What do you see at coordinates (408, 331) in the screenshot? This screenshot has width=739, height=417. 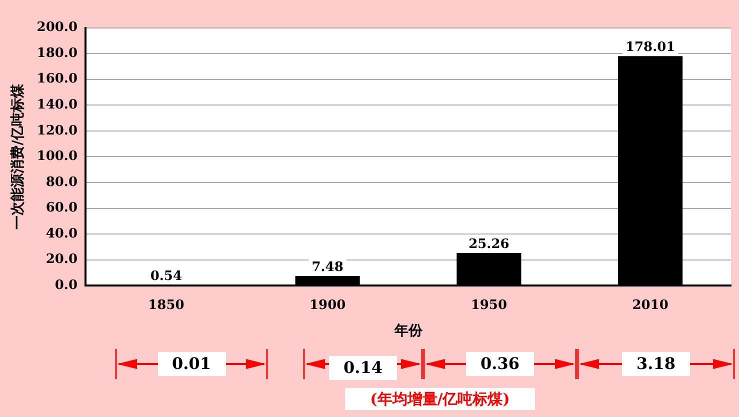 I see `x-axis-title: 年份` at bounding box center [408, 331].